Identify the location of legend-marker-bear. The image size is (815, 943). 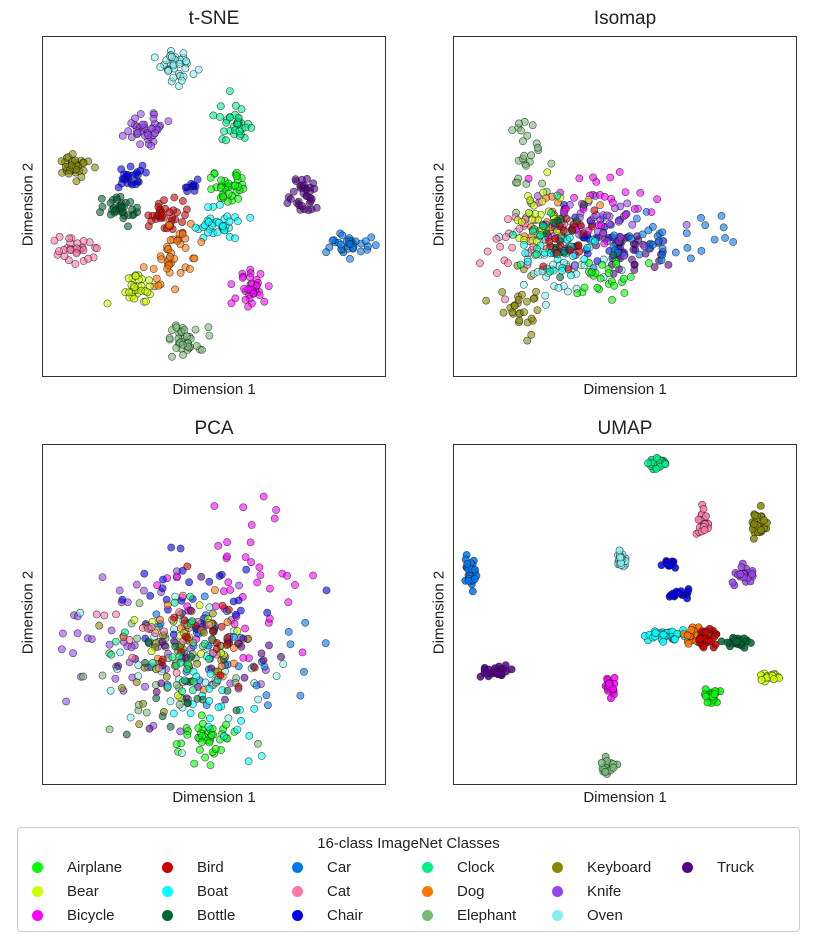
(37, 891).